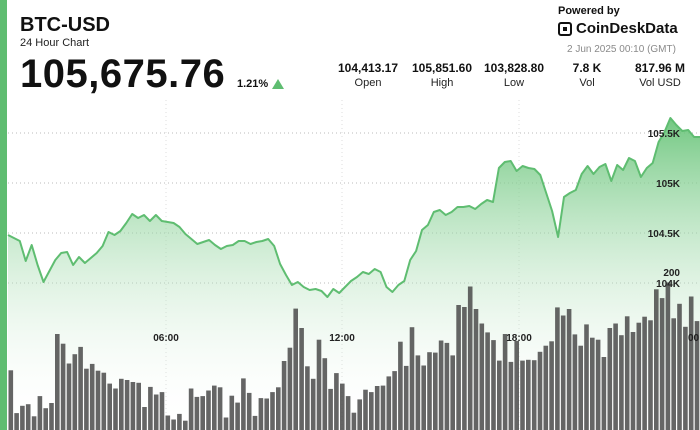 Image resolution: width=700 pixels, height=430 pixels. Describe the element at coordinates (342, 338) in the screenshot. I see `x-tick-label: 12:00` at that location.